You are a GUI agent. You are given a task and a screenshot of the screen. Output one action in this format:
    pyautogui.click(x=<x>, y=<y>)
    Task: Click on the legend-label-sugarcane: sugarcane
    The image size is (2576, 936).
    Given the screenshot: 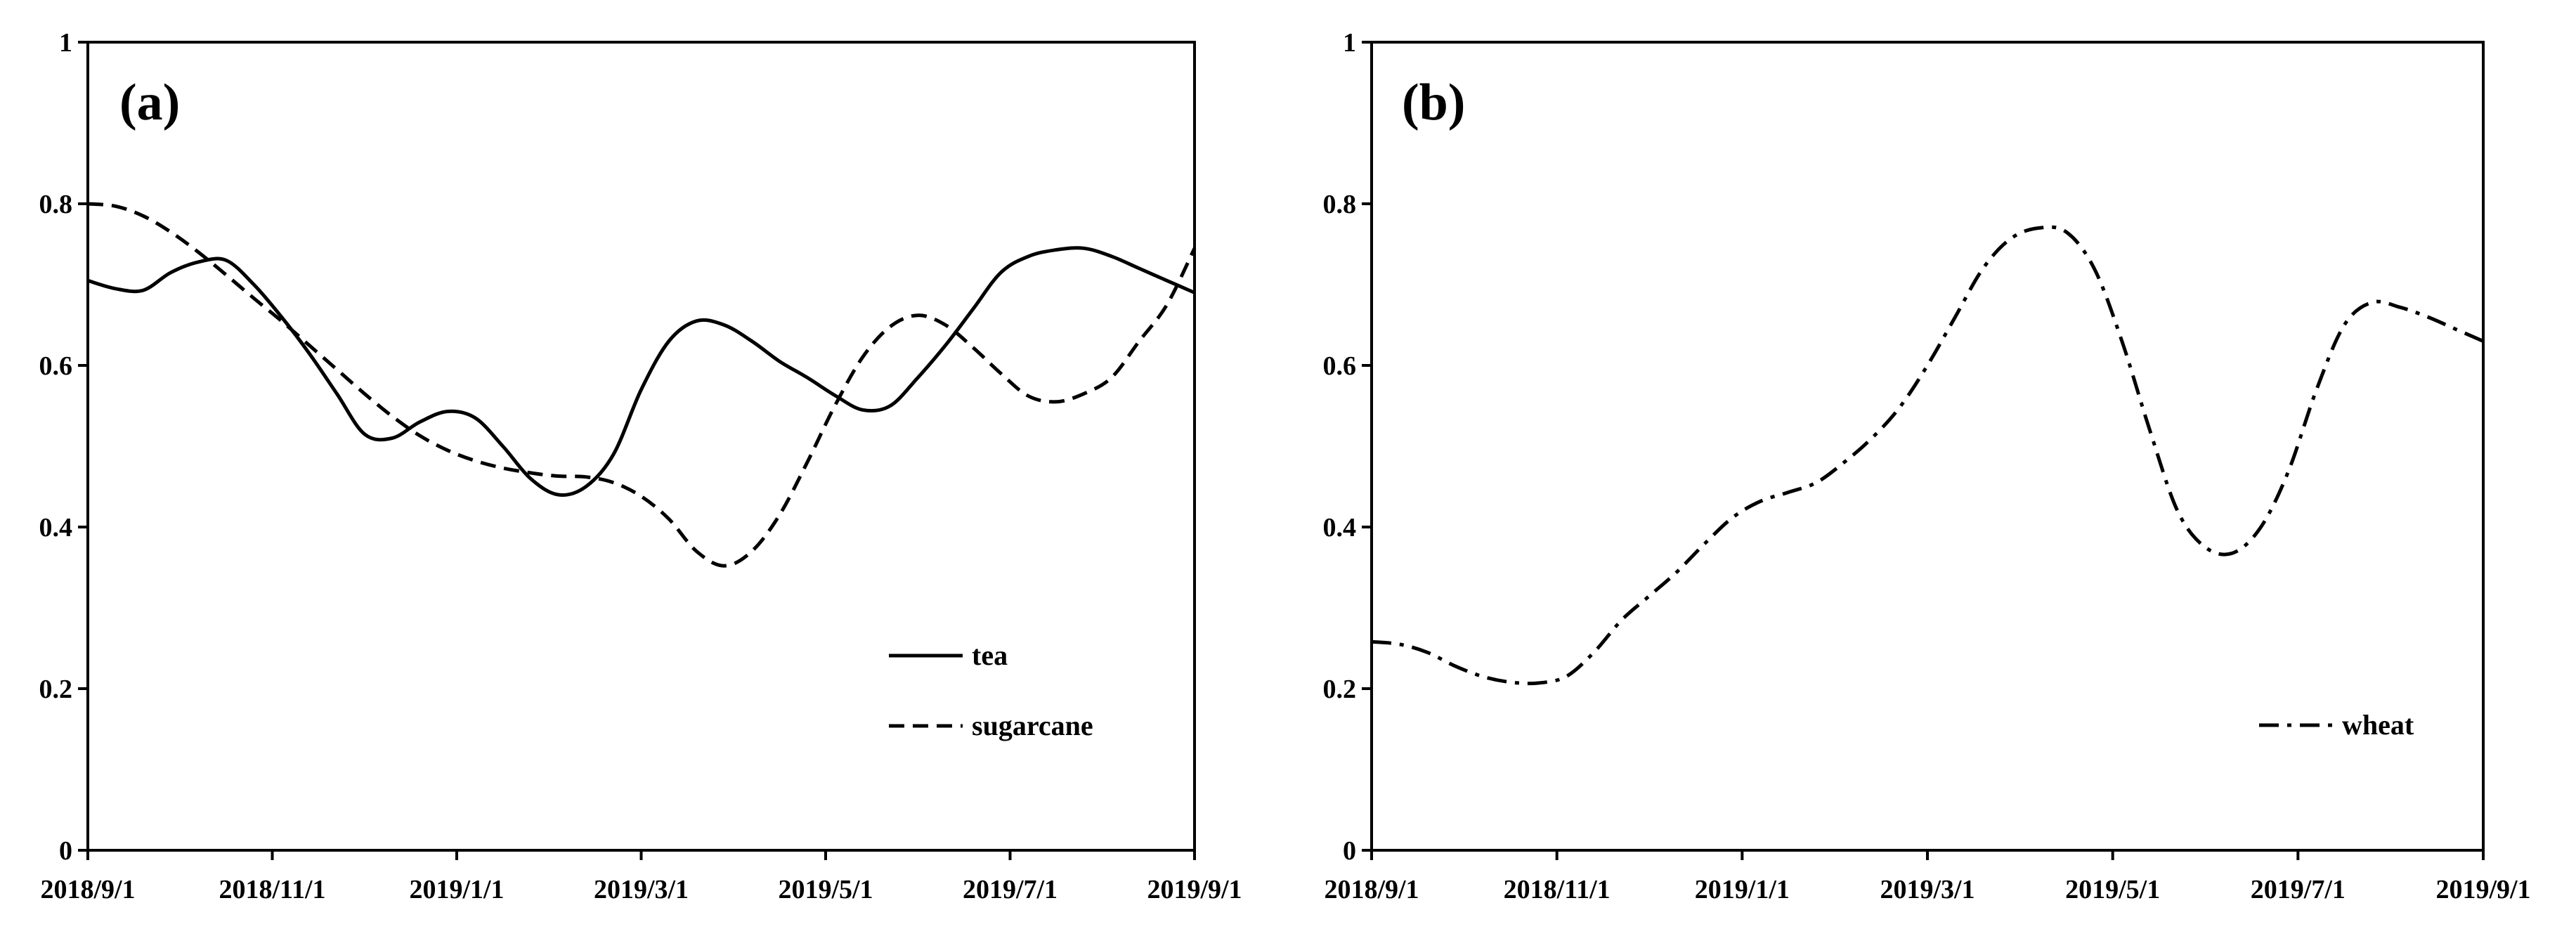 What is the action you would take?
    pyautogui.click(x=1032, y=725)
    